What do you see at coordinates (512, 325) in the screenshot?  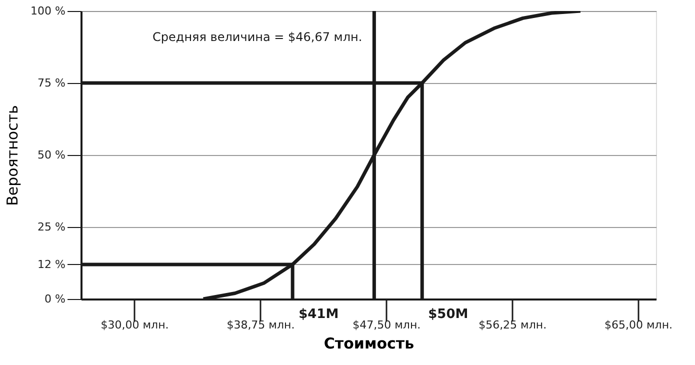 I see `x-tick-label: $56,25 млн.` at bounding box center [512, 325].